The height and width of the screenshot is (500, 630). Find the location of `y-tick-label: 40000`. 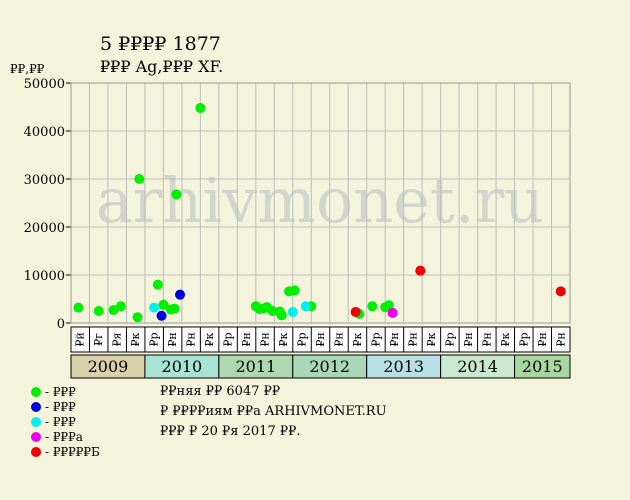

y-tick-label: 40000 is located at coordinates (44, 132).